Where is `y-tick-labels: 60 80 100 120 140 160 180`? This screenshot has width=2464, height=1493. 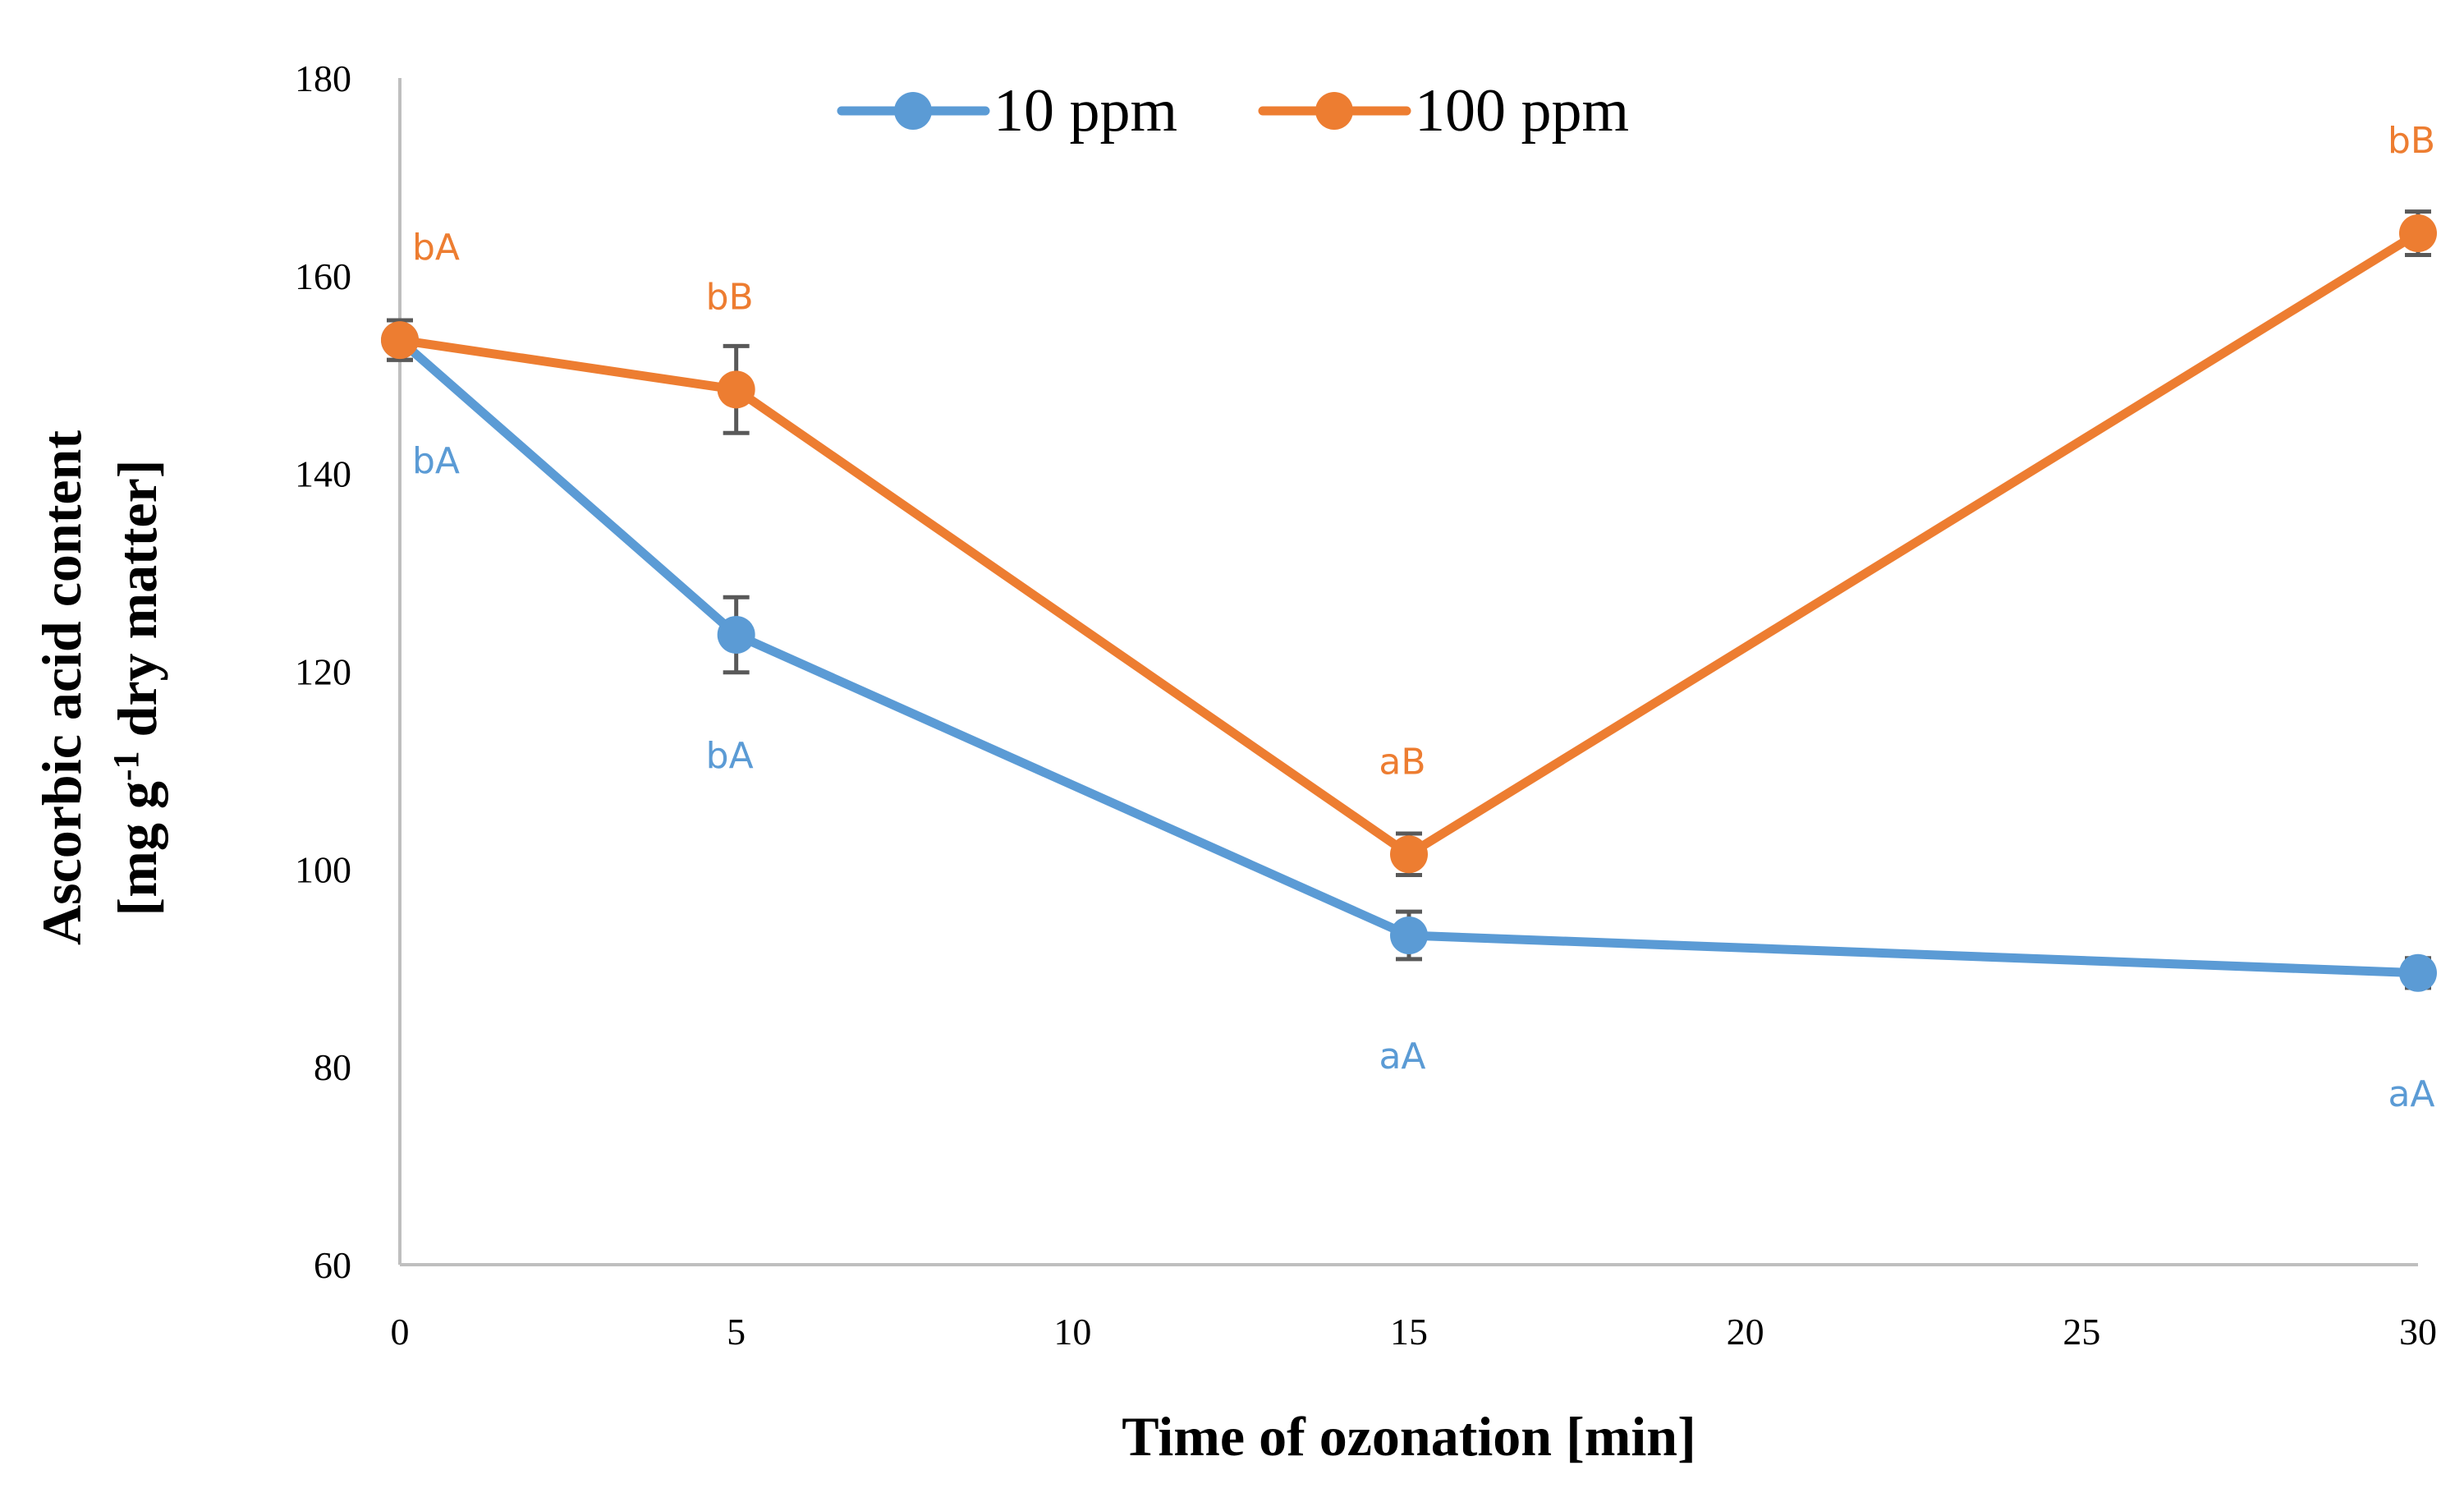 y-tick-labels: 60 80 100 120 140 160 180 is located at coordinates (323, 671).